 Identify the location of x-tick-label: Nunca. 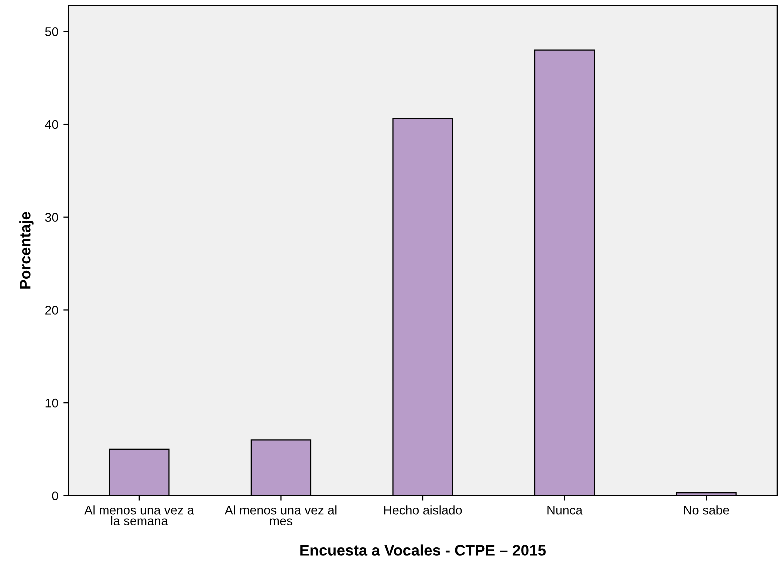
(565, 510).